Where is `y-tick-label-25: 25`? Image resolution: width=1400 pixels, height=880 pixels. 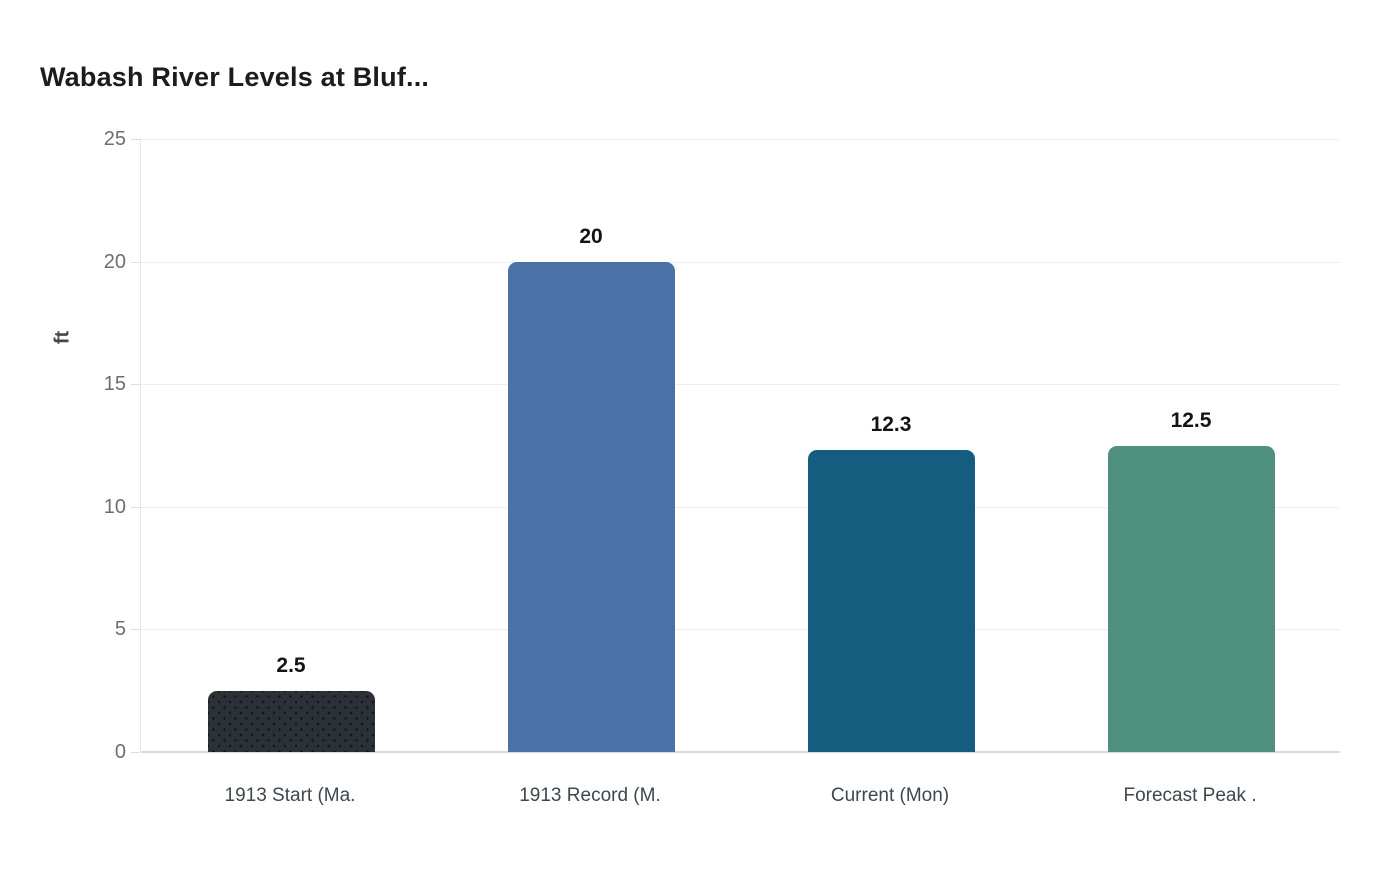
y-tick-label-25: 25 is located at coordinates (114, 139).